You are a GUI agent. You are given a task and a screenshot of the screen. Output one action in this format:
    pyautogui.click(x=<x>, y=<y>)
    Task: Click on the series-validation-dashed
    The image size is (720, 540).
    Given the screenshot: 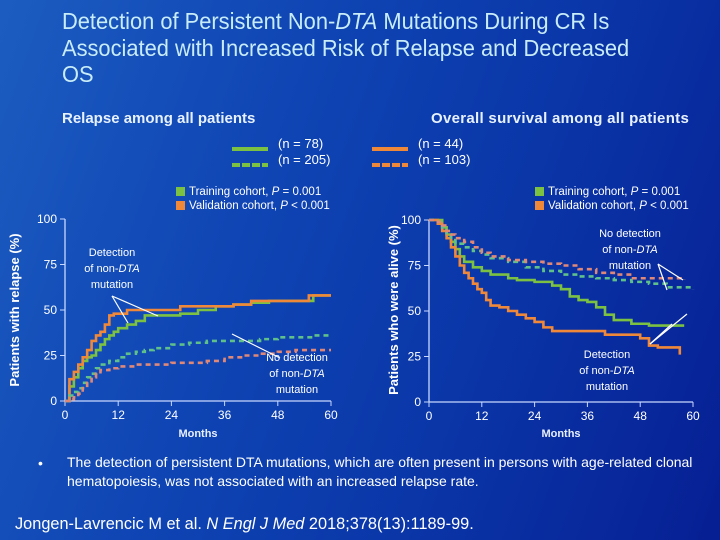 What is the action you would take?
    pyautogui.click(x=557, y=249)
    